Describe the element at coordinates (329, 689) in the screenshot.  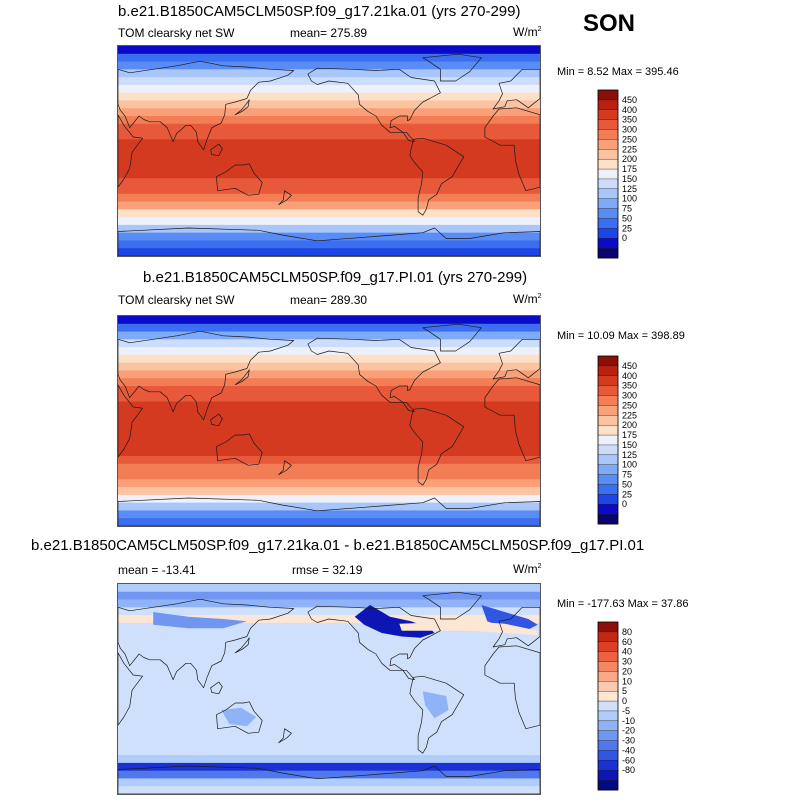
I see `panel-3-map` at that location.